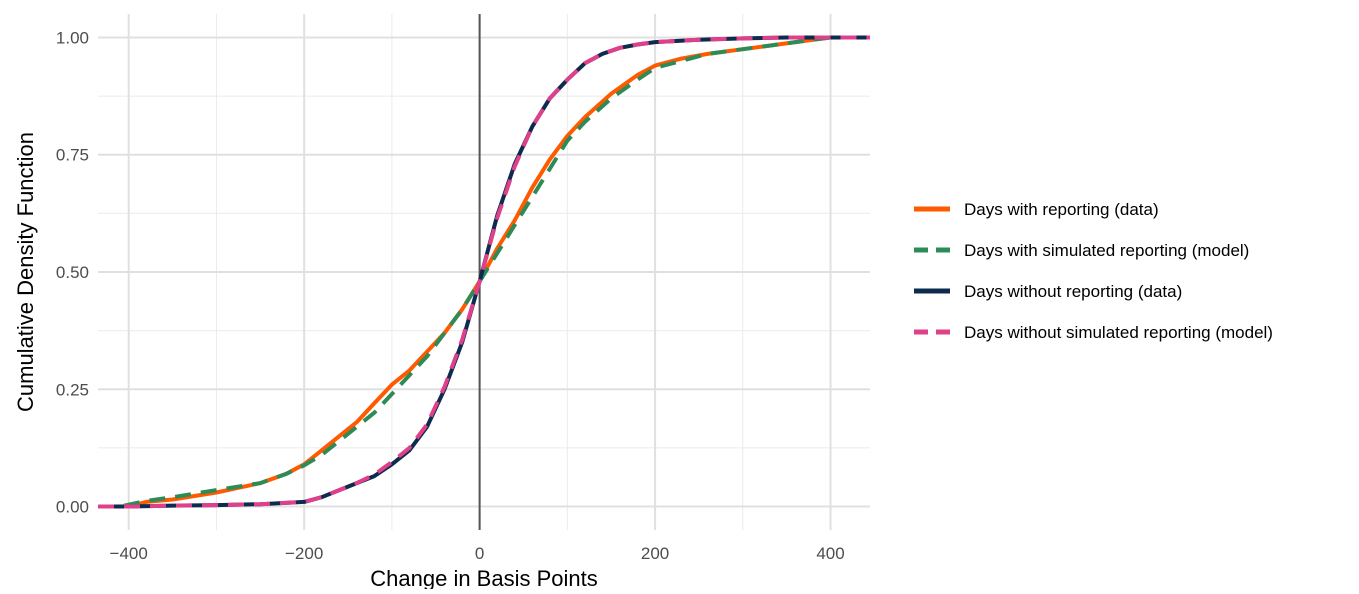 This screenshot has height=594, width=1359. Describe the element at coordinates (1118, 332) in the screenshot. I see `legend-label-4: Days without simulated reporting (model)` at that location.